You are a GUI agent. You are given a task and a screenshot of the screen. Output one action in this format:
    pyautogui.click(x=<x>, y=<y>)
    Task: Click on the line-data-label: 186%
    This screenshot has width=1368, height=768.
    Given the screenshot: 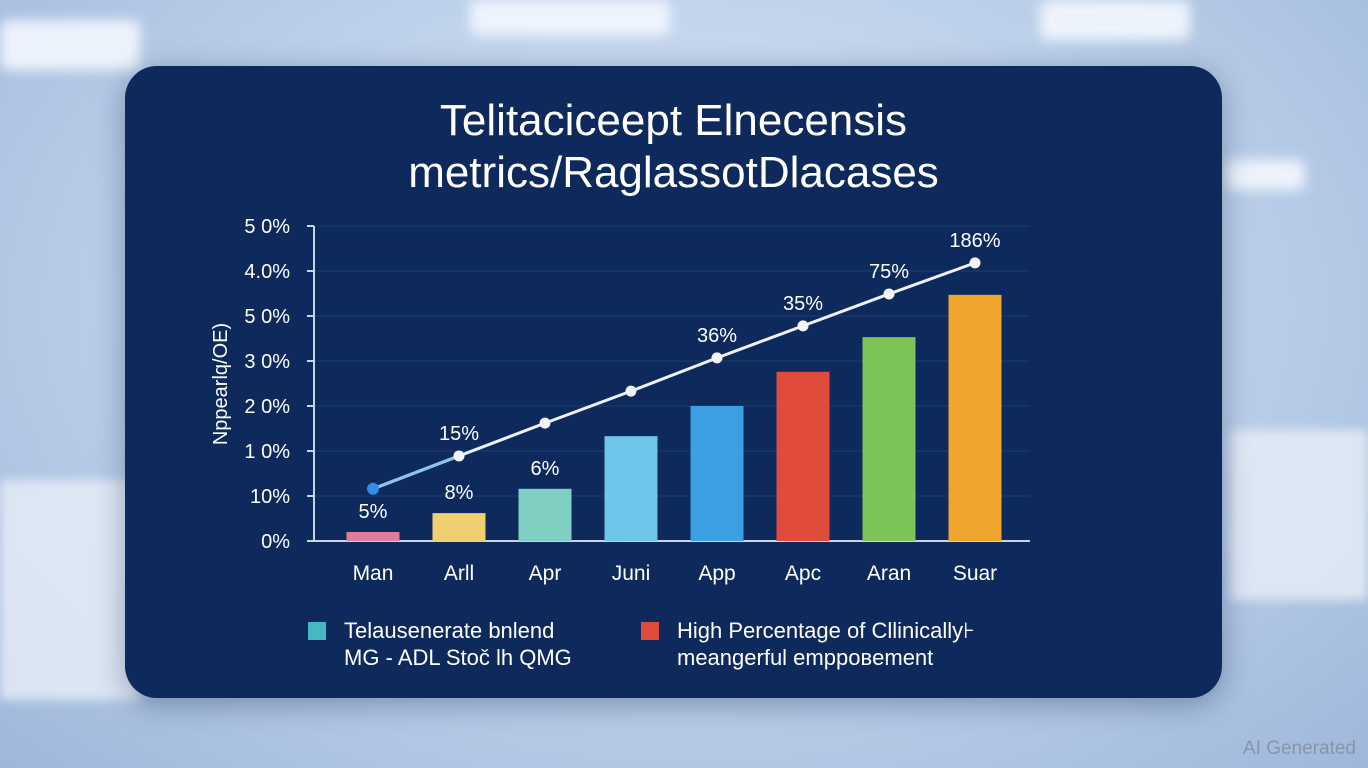 What is the action you would take?
    pyautogui.click(x=974, y=241)
    